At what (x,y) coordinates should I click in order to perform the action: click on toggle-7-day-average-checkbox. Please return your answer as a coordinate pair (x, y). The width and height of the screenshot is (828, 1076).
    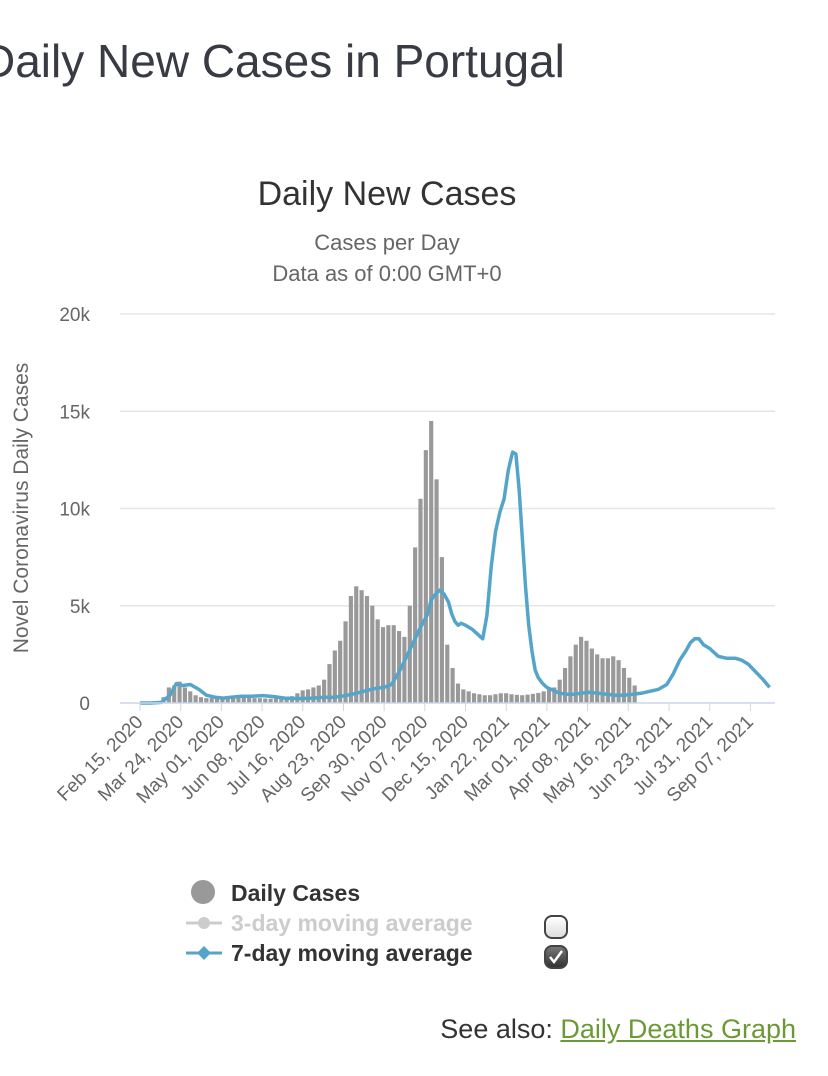
    Looking at the image, I should click on (556, 957).